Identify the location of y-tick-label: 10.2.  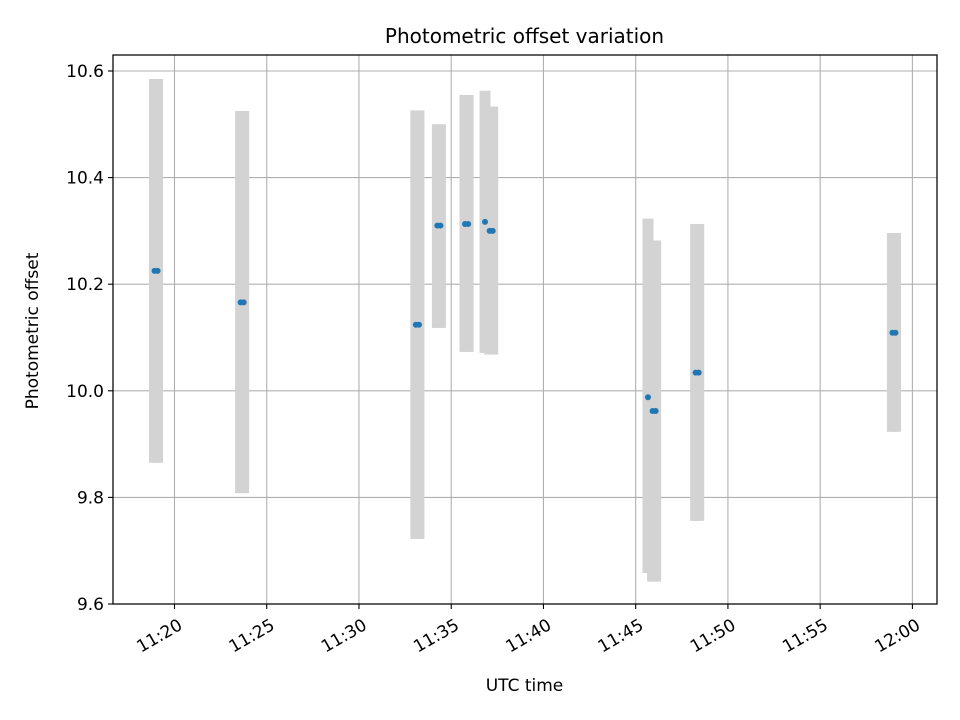
(85, 285).